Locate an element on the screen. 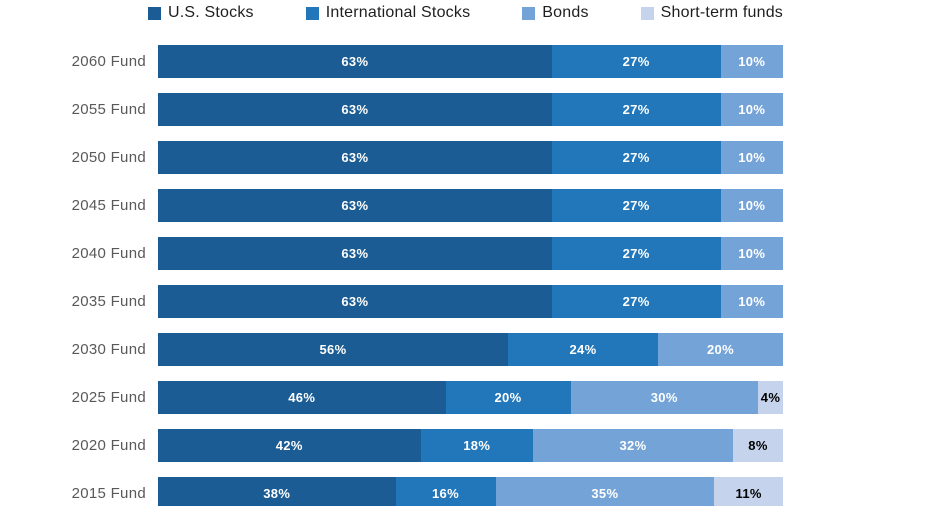 The width and height of the screenshot is (931, 506). row-label: 2020 Fund is located at coordinates (108, 445).